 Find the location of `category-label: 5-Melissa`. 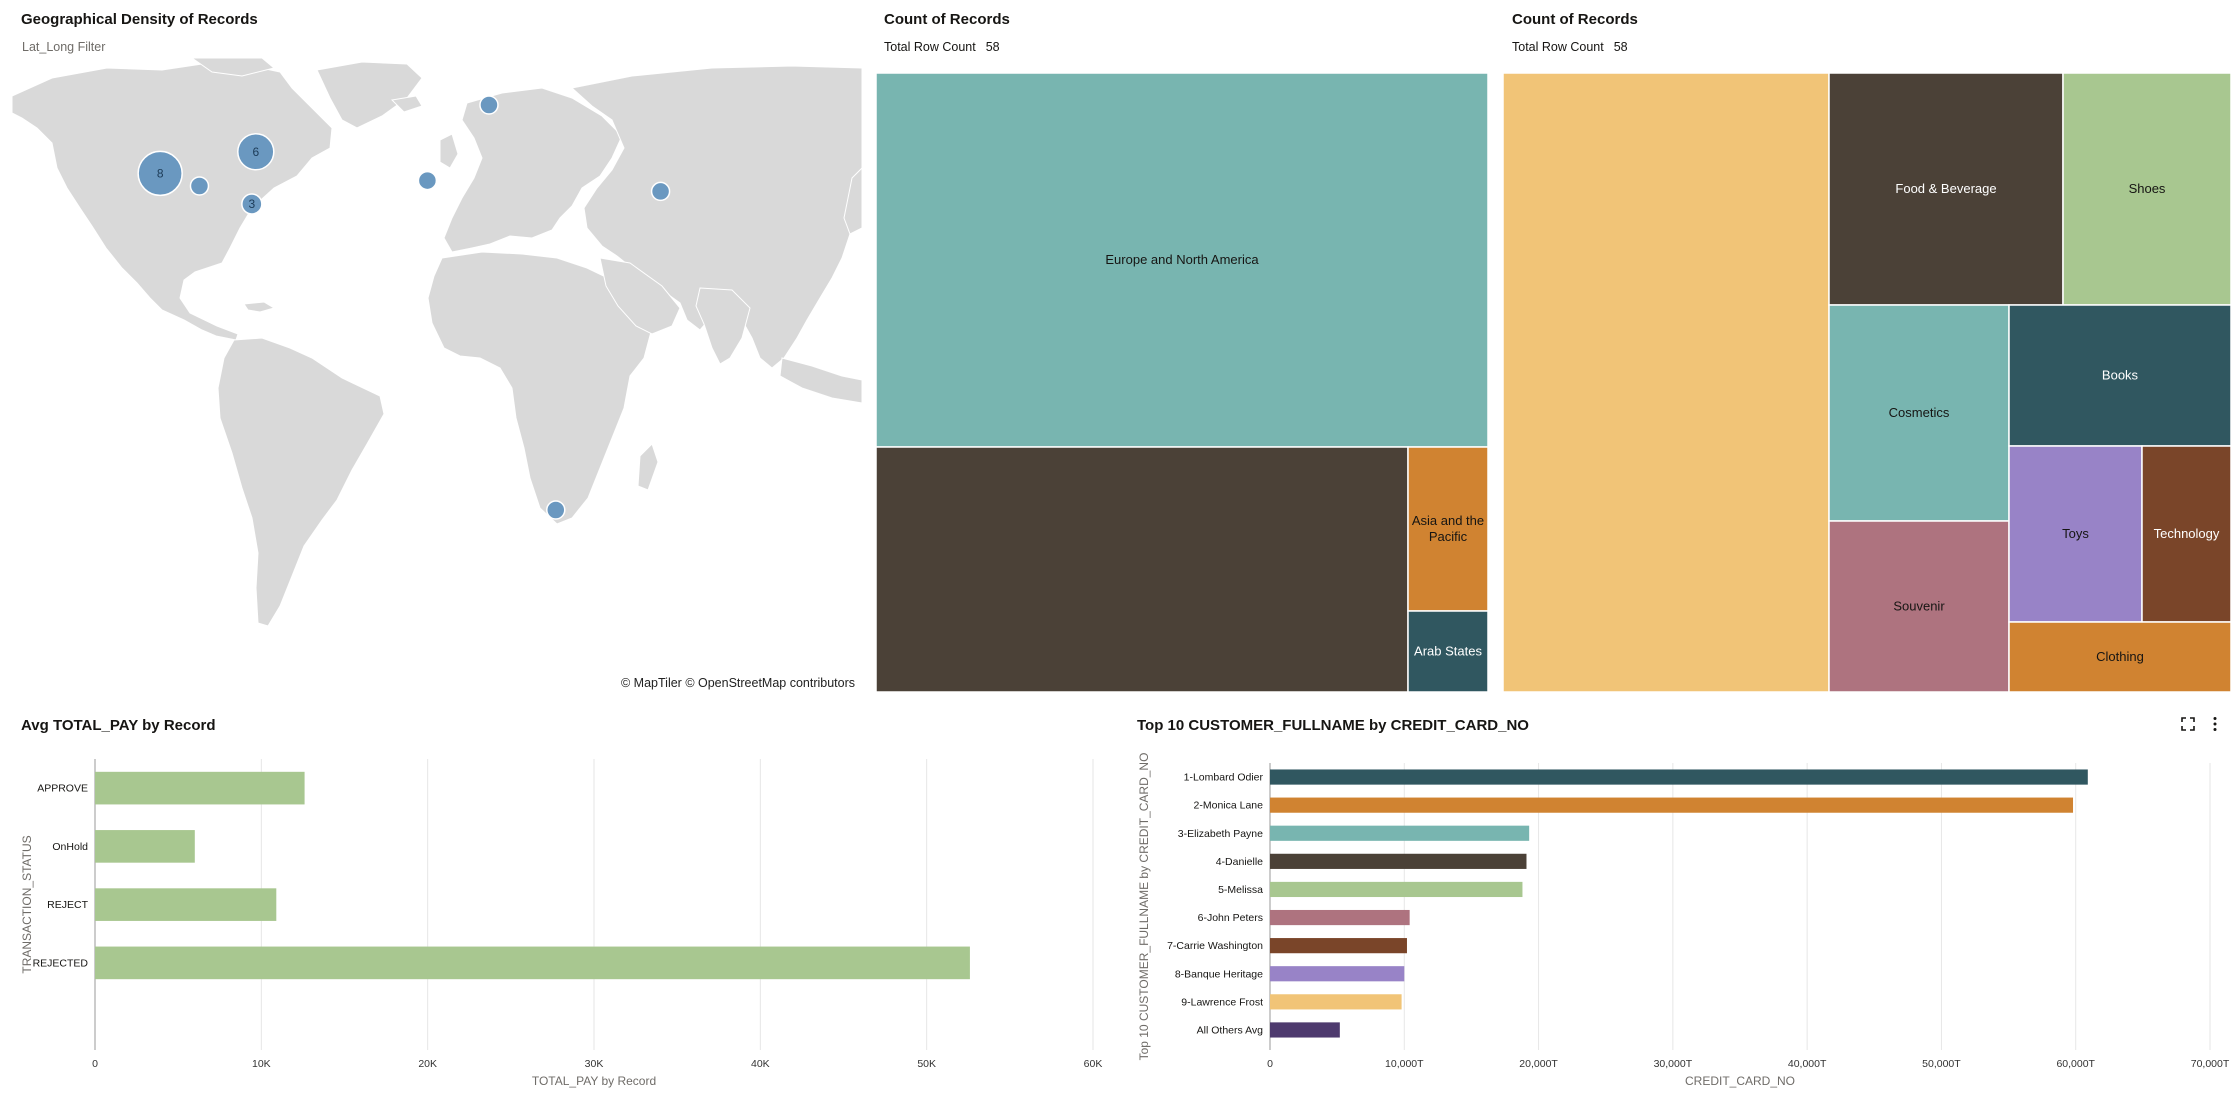

category-label: 5-Melissa is located at coordinates (1240, 890).